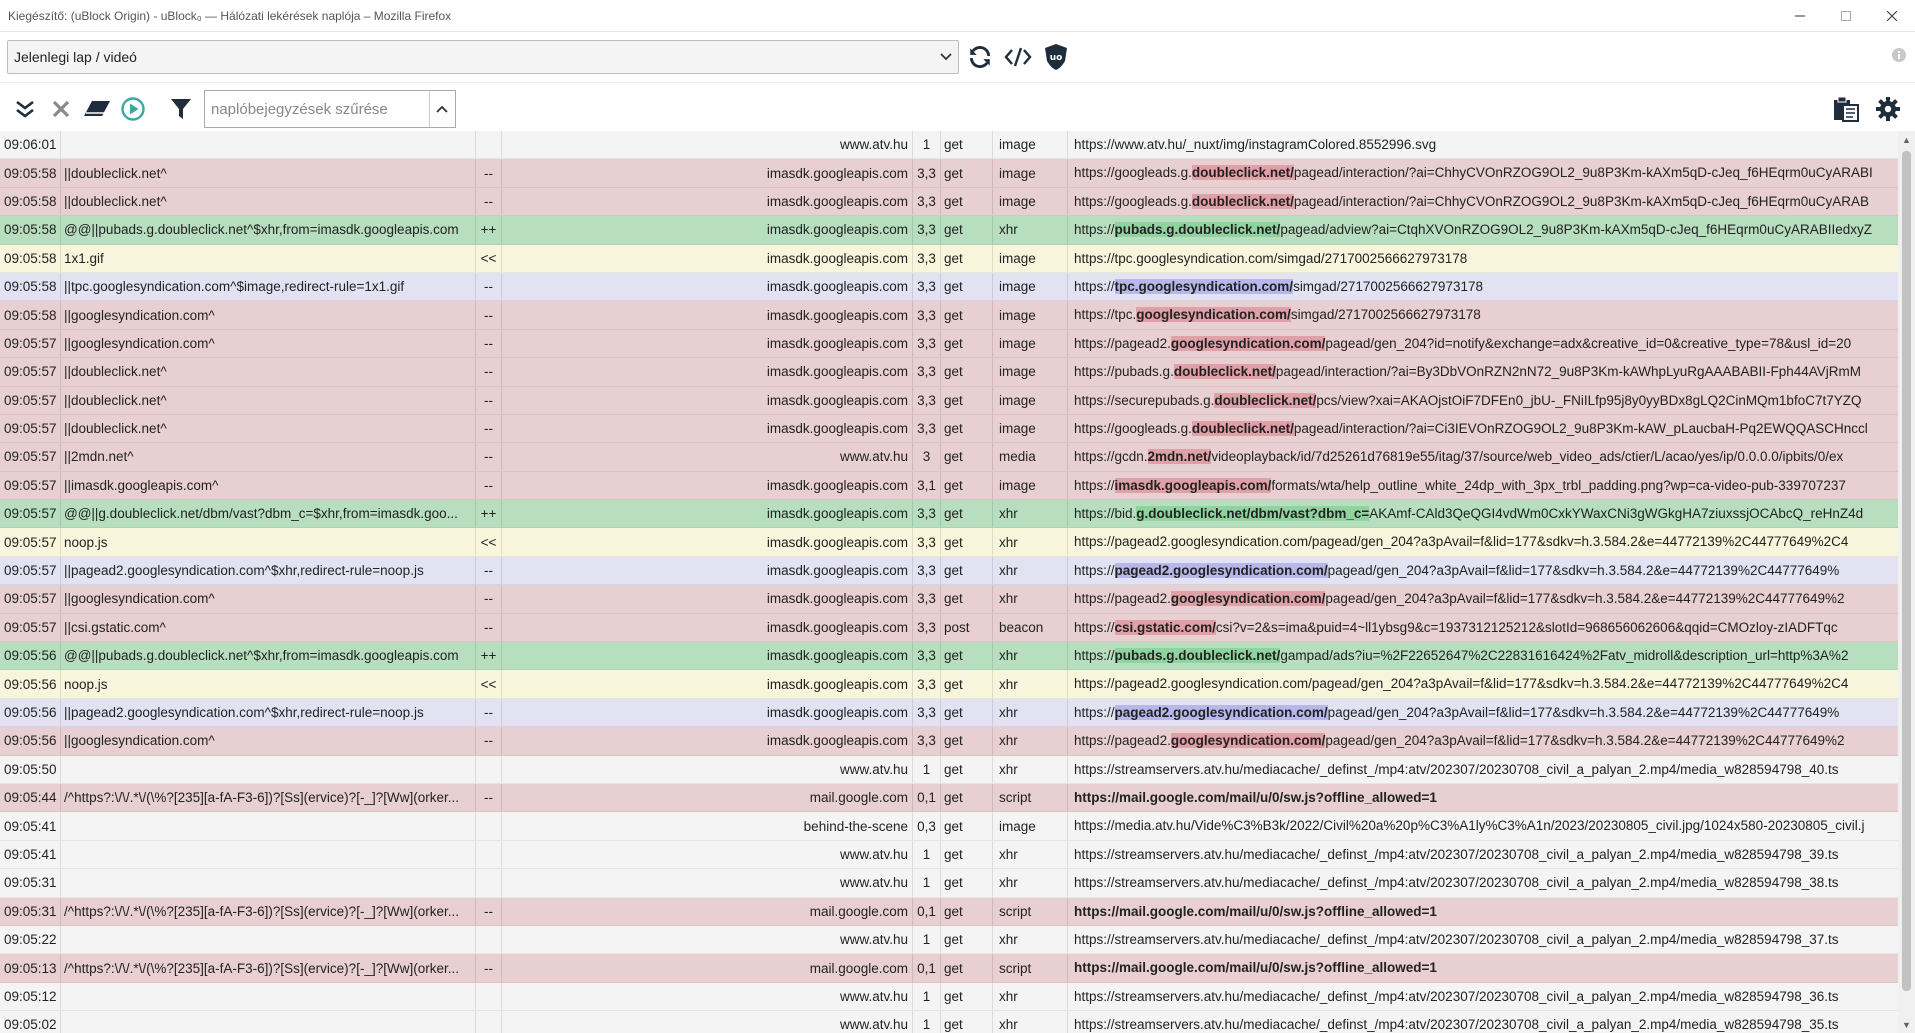 Image resolution: width=1915 pixels, height=1033 pixels. What do you see at coordinates (483, 57) in the screenshot?
I see `tab-select: Jelenlegi lap / videó` at bounding box center [483, 57].